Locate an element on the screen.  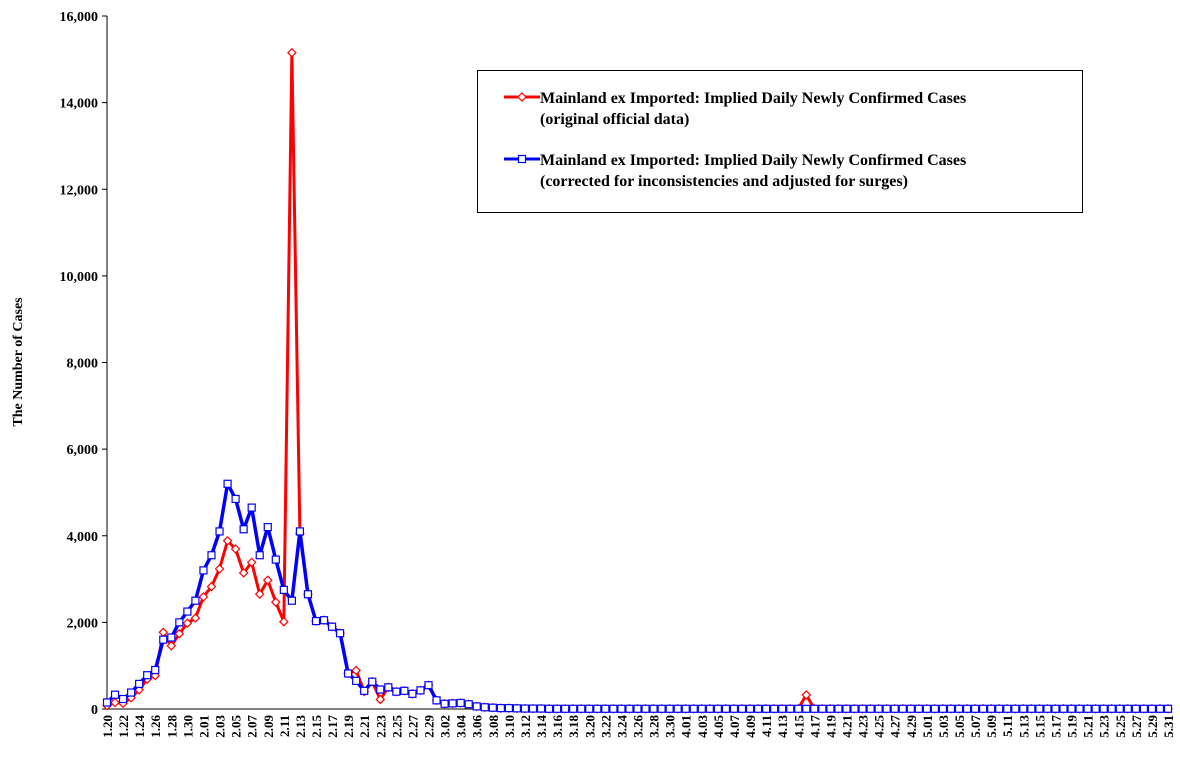
x-tick-label: 4.25 is located at coordinates (879, 726).